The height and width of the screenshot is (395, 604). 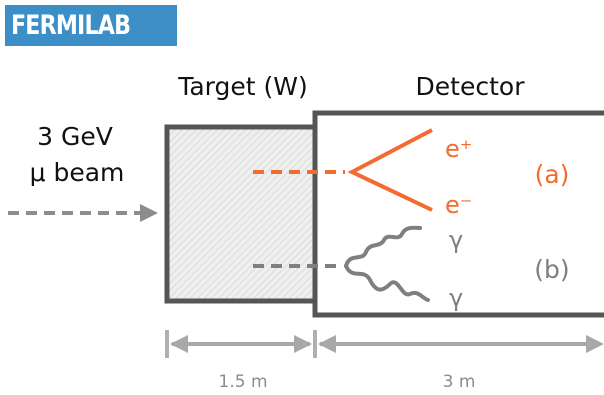 I want to click on fermilab-logo: FERMILAB, so click(x=91, y=25).